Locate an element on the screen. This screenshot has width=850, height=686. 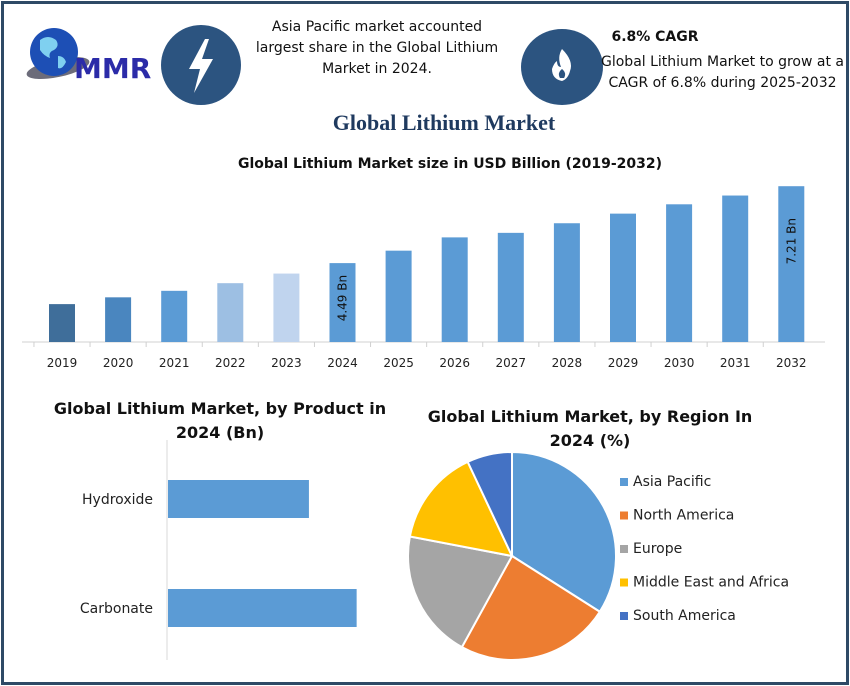
x-tick-label: 2030 is located at coordinates (679, 363).